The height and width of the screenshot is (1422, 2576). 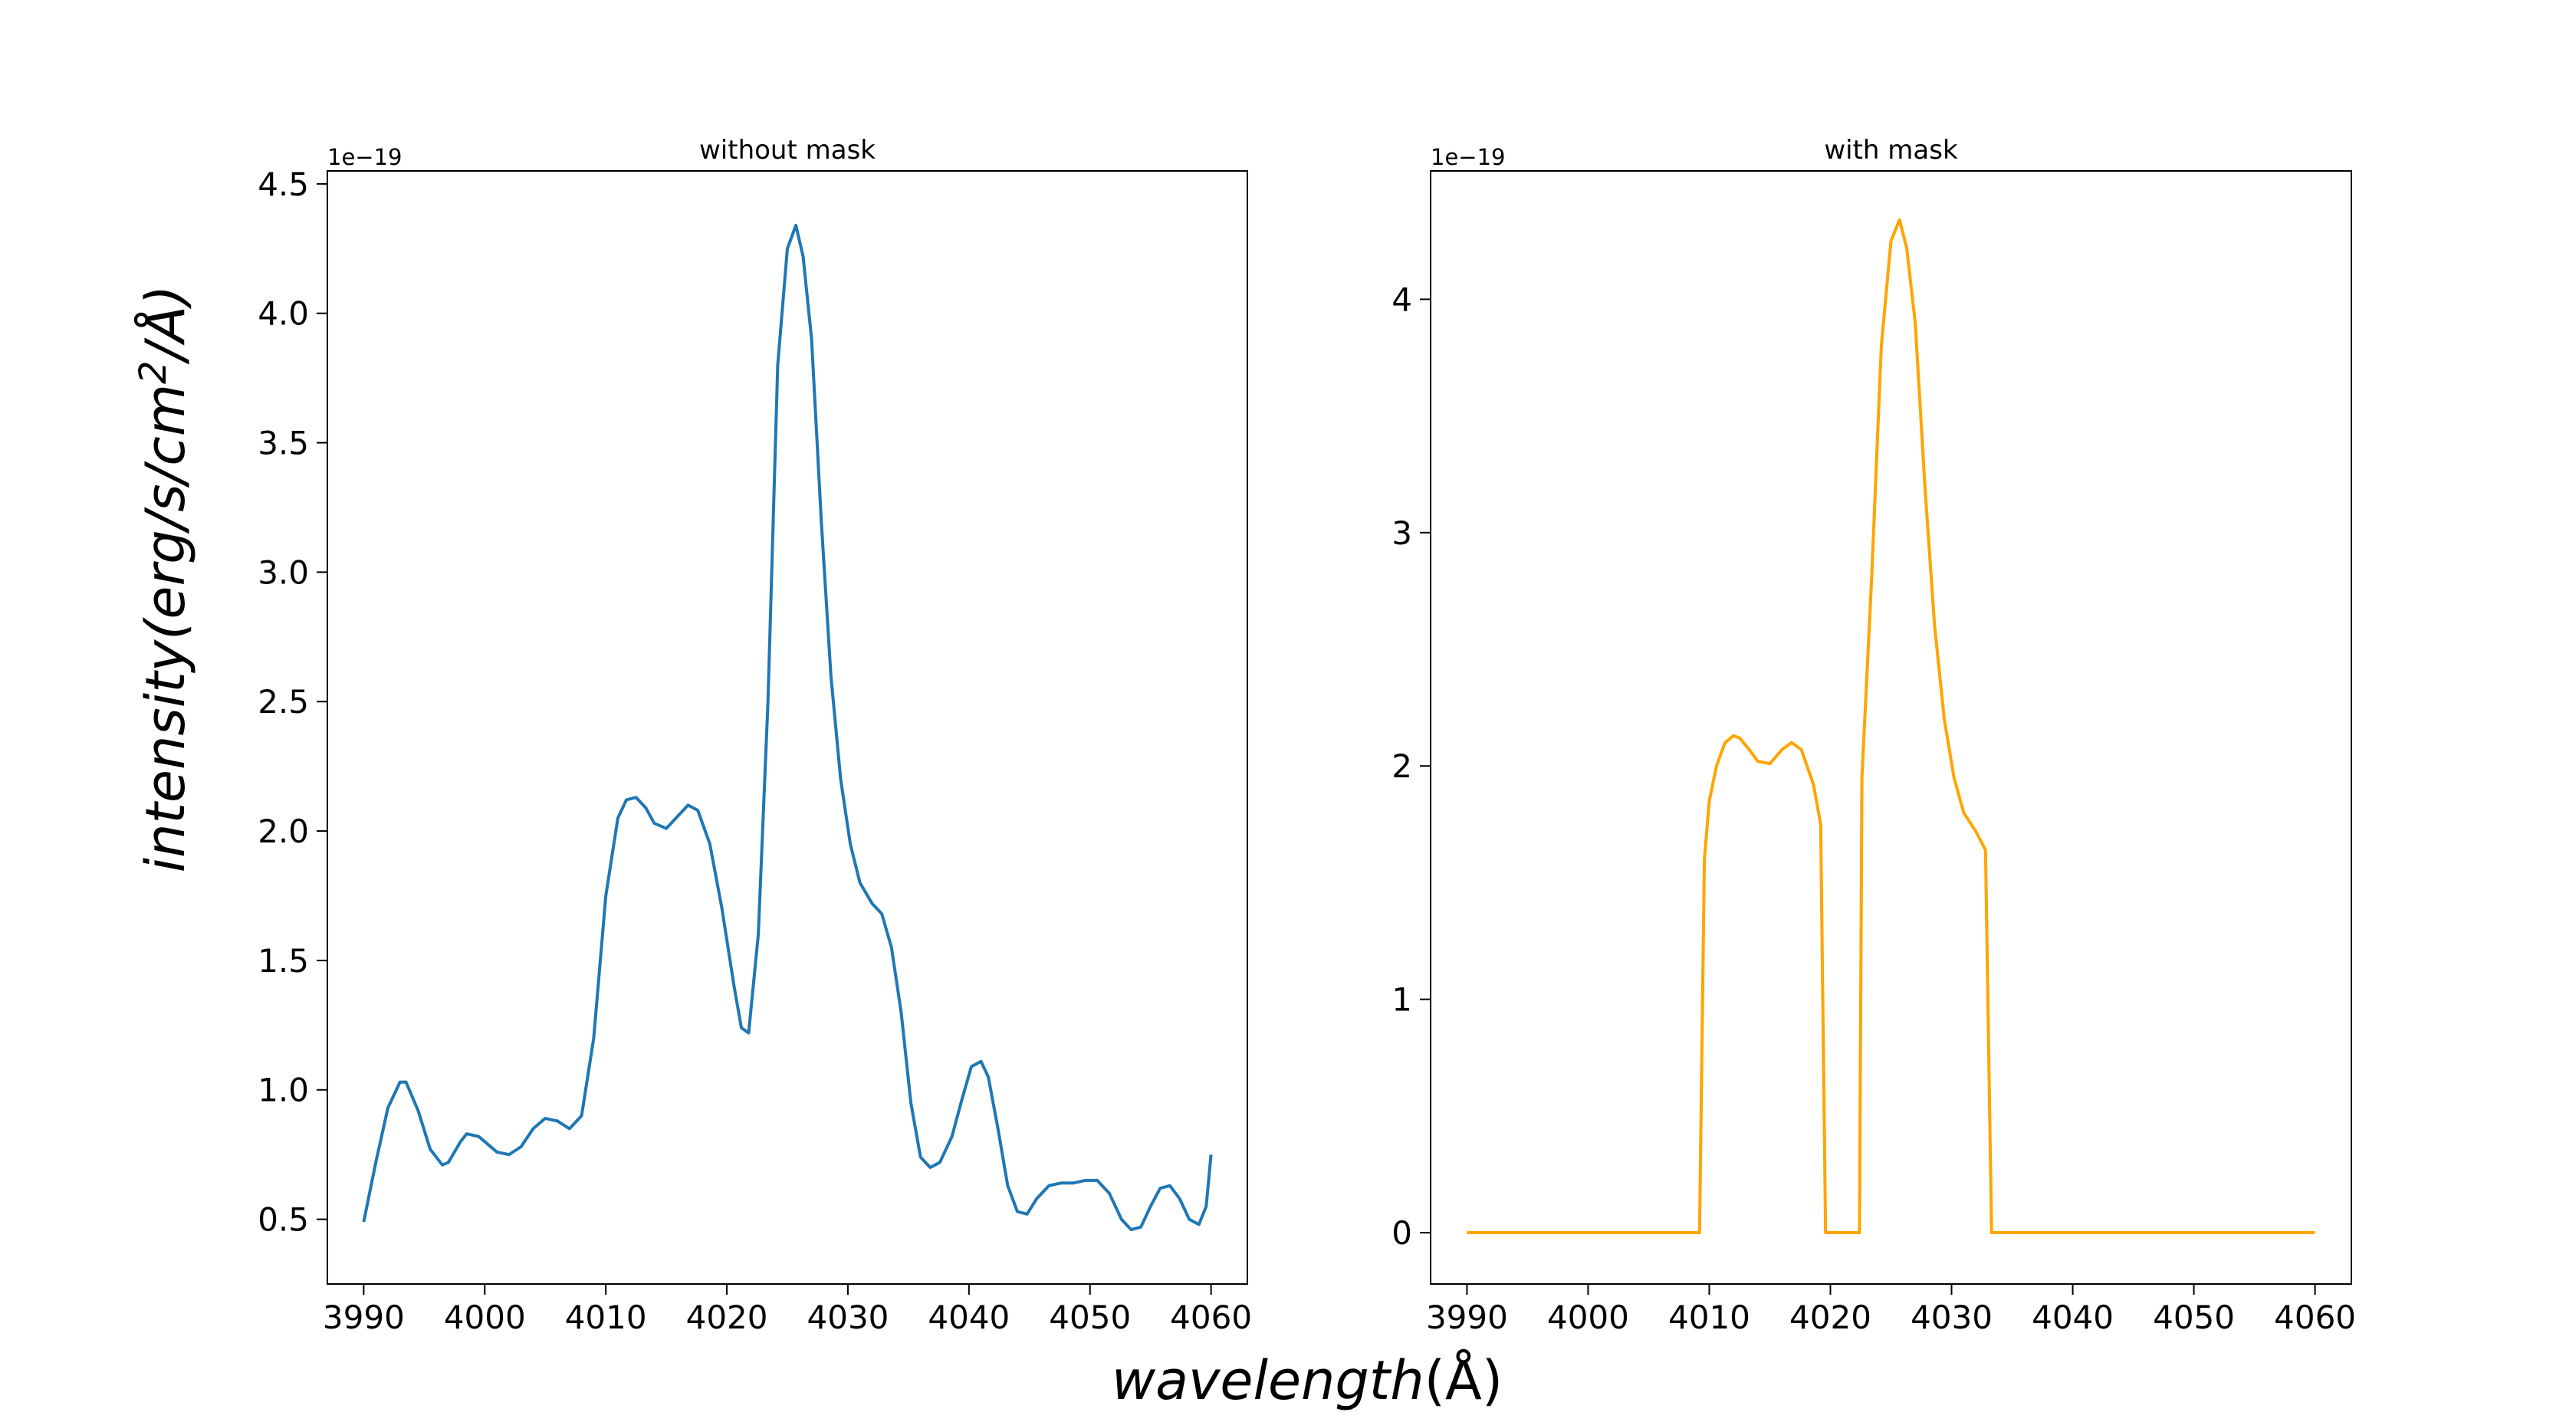 What do you see at coordinates (787, 151) in the screenshot?
I see `left-plot-title: without mask` at bounding box center [787, 151].